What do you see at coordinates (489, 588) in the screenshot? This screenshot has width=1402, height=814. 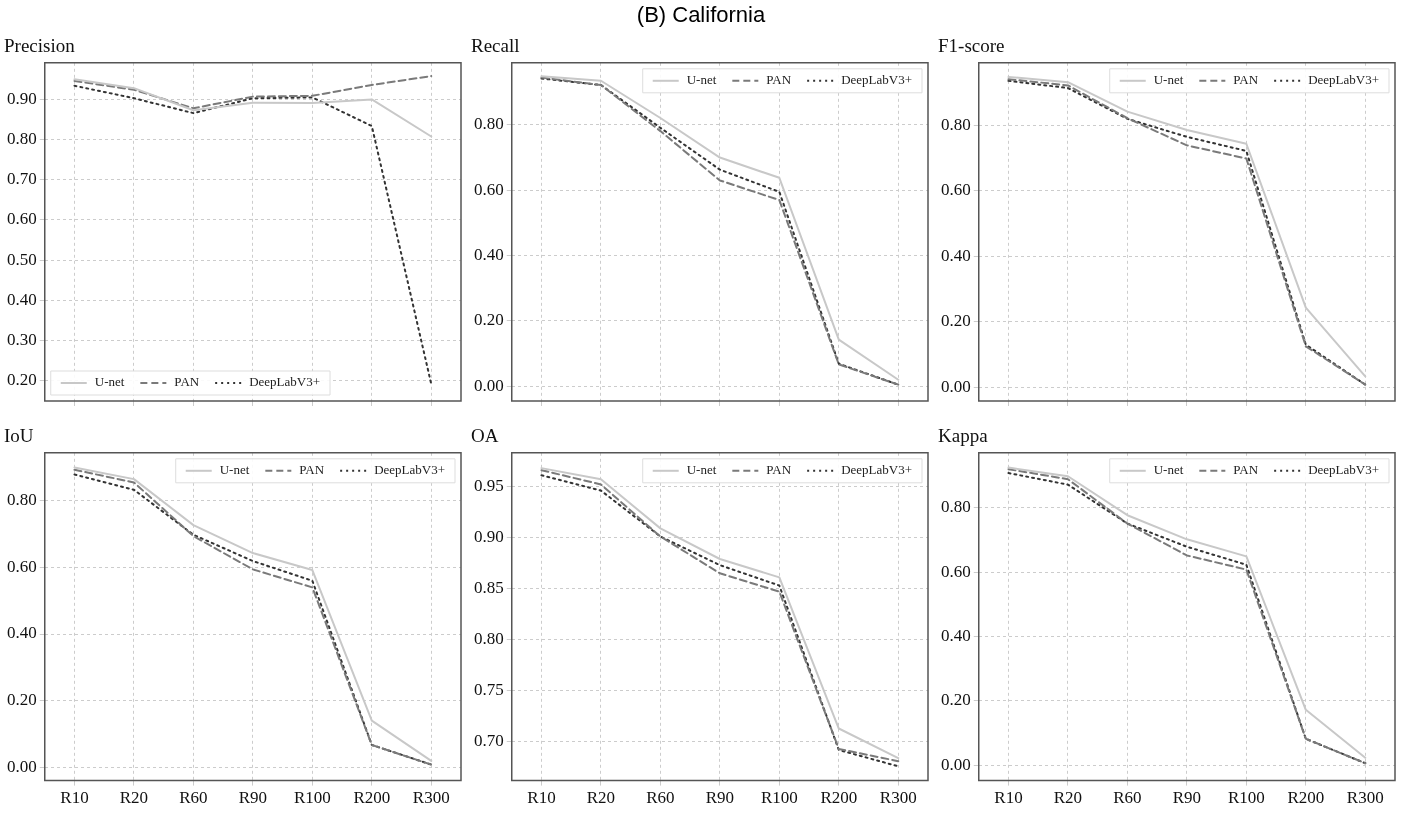 I see `y-tick-label: 0.85` at bounding box center [489, 588].